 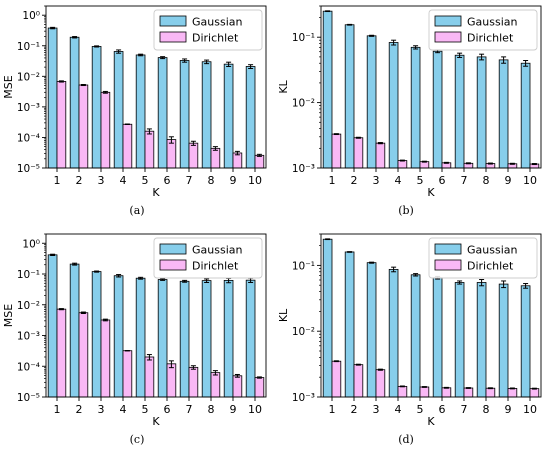 What do you see at coordinates (28, 169) in the screenshot?
I see `y-tick-label: 10⁻⁵` at bounding box center [28, 169].